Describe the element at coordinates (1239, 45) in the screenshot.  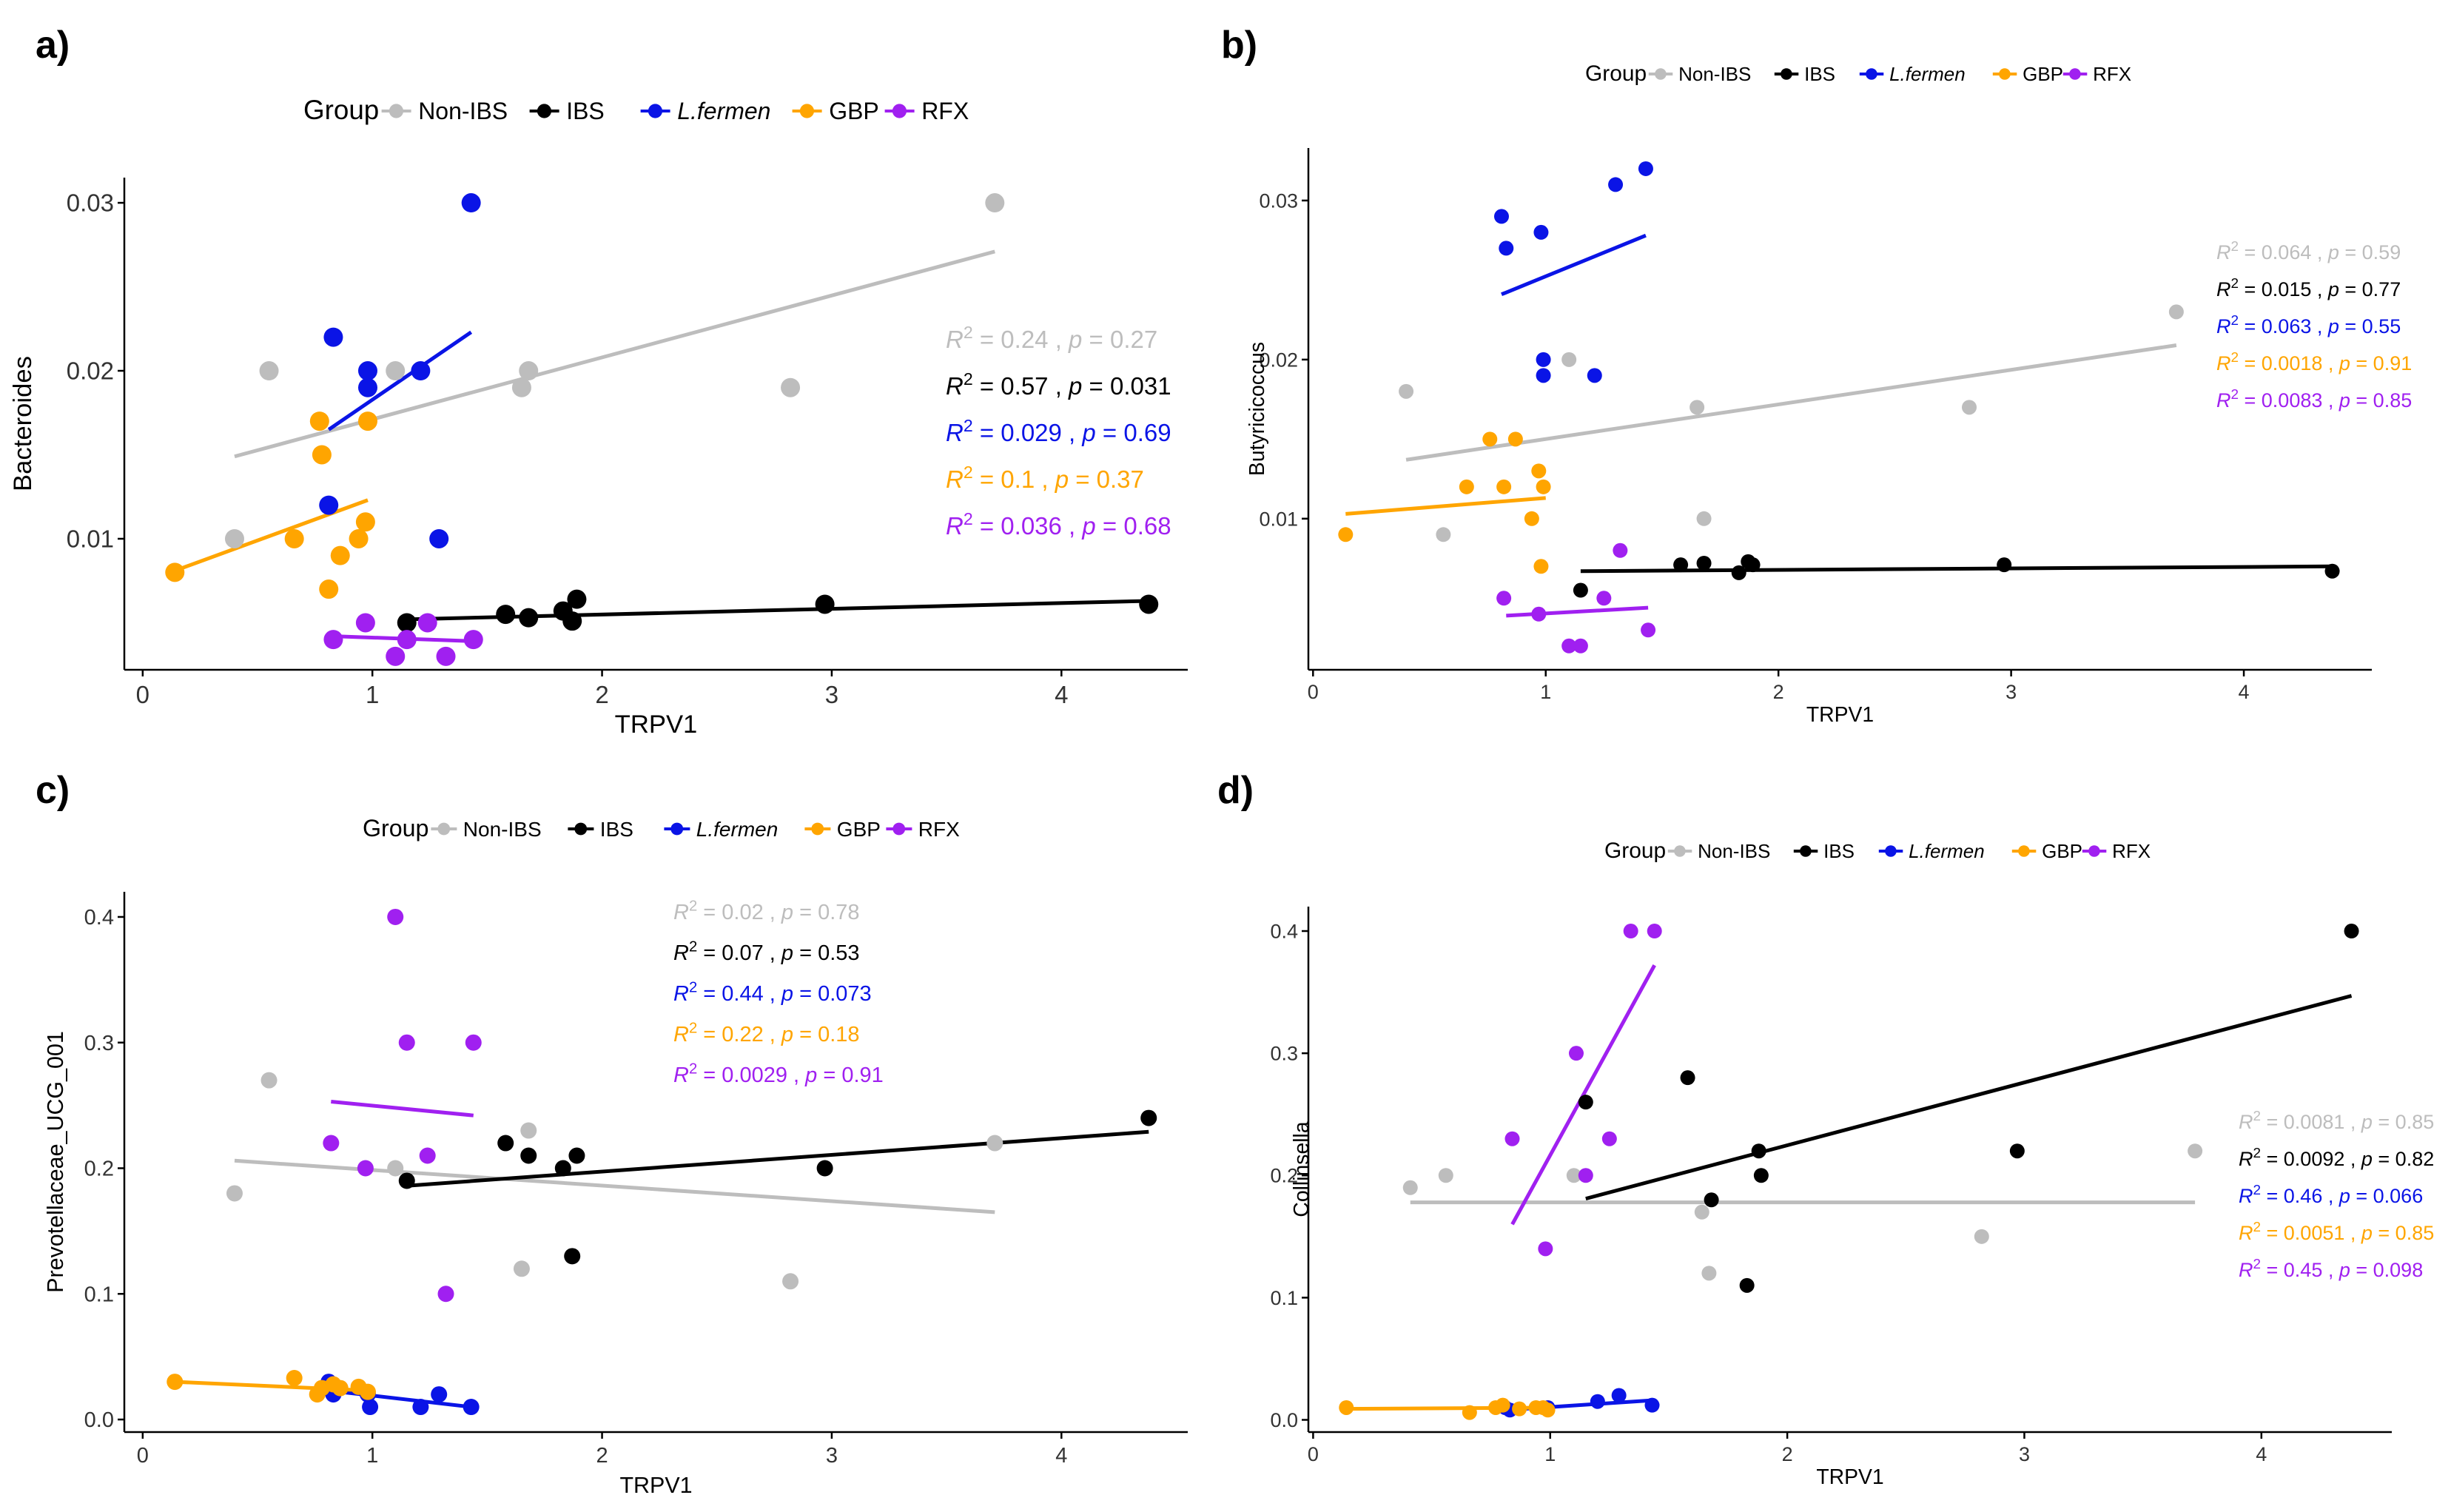
I see `panel-label: b)` at that location.